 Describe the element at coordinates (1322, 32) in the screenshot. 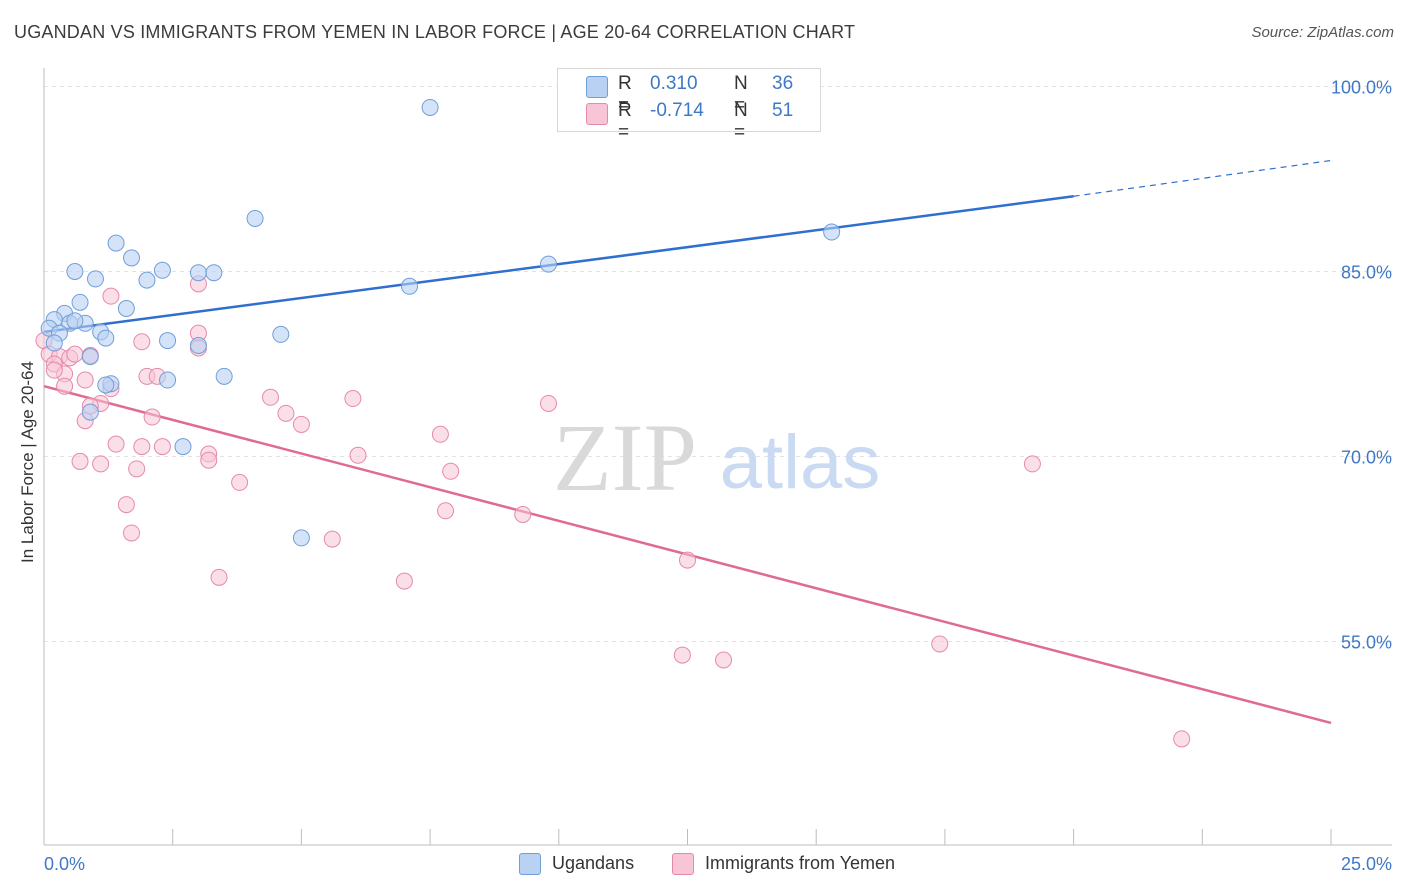

I see `source-credit: Source: ZipAtlas.com` at that location.